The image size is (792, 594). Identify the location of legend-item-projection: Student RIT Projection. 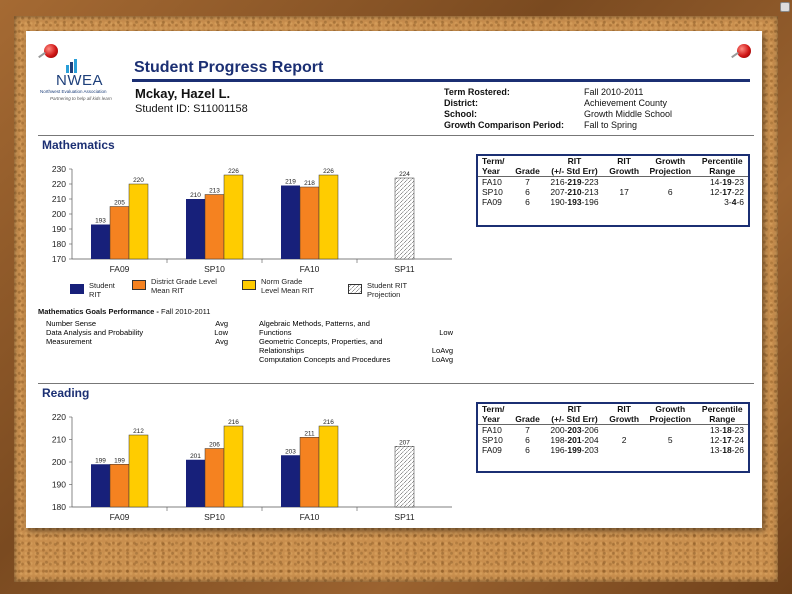
(385, 290).